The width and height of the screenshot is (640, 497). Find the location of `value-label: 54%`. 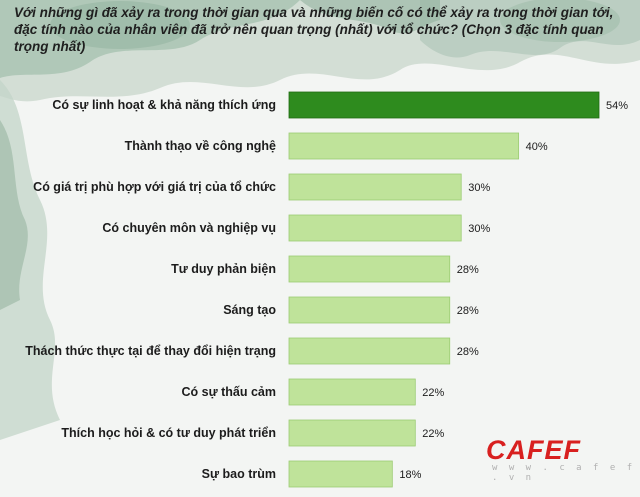

value-label: 54% is located at coordinates (617, 106).